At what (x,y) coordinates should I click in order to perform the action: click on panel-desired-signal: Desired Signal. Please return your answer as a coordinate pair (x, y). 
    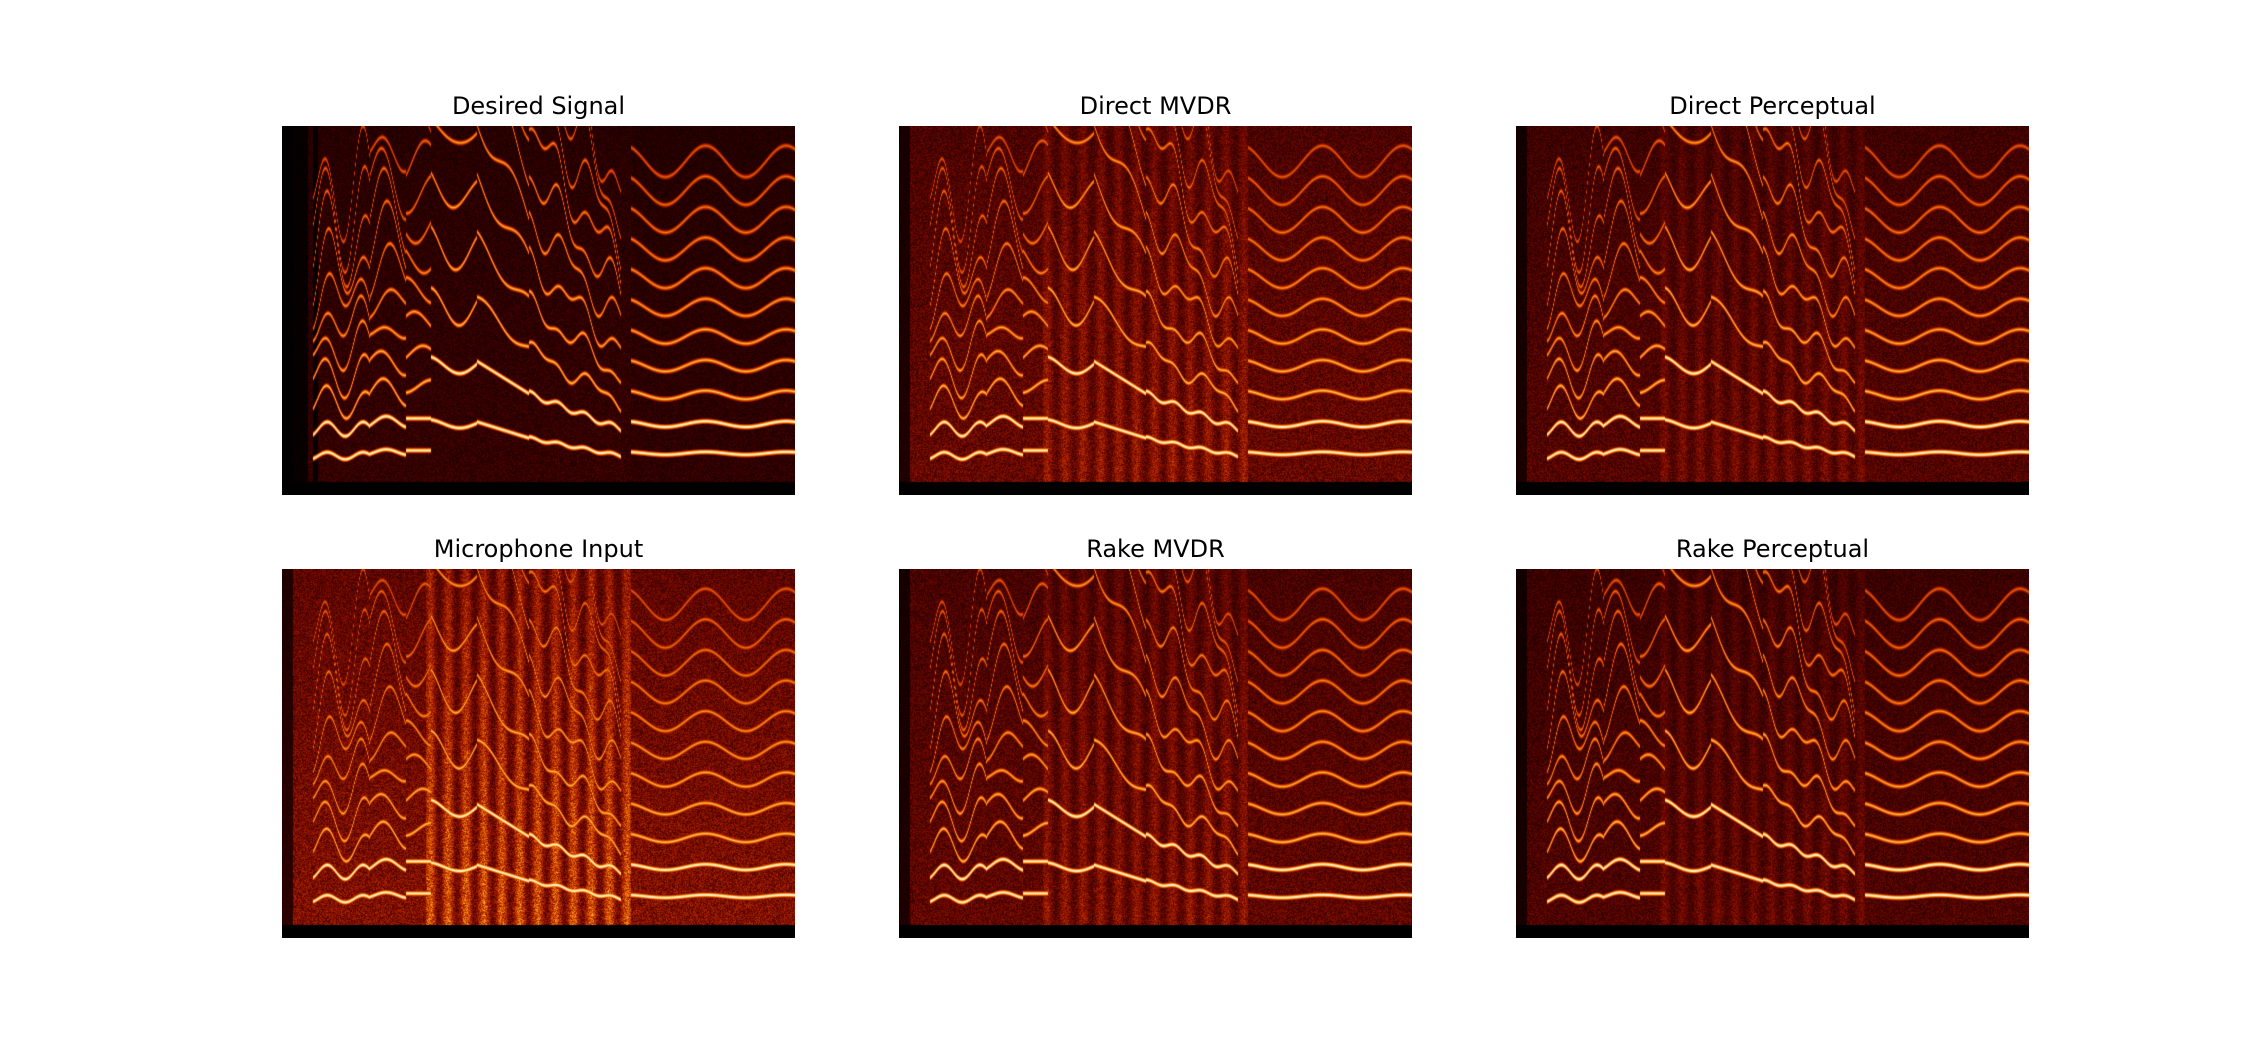
    Looking at the image, I should click on (538, 293).